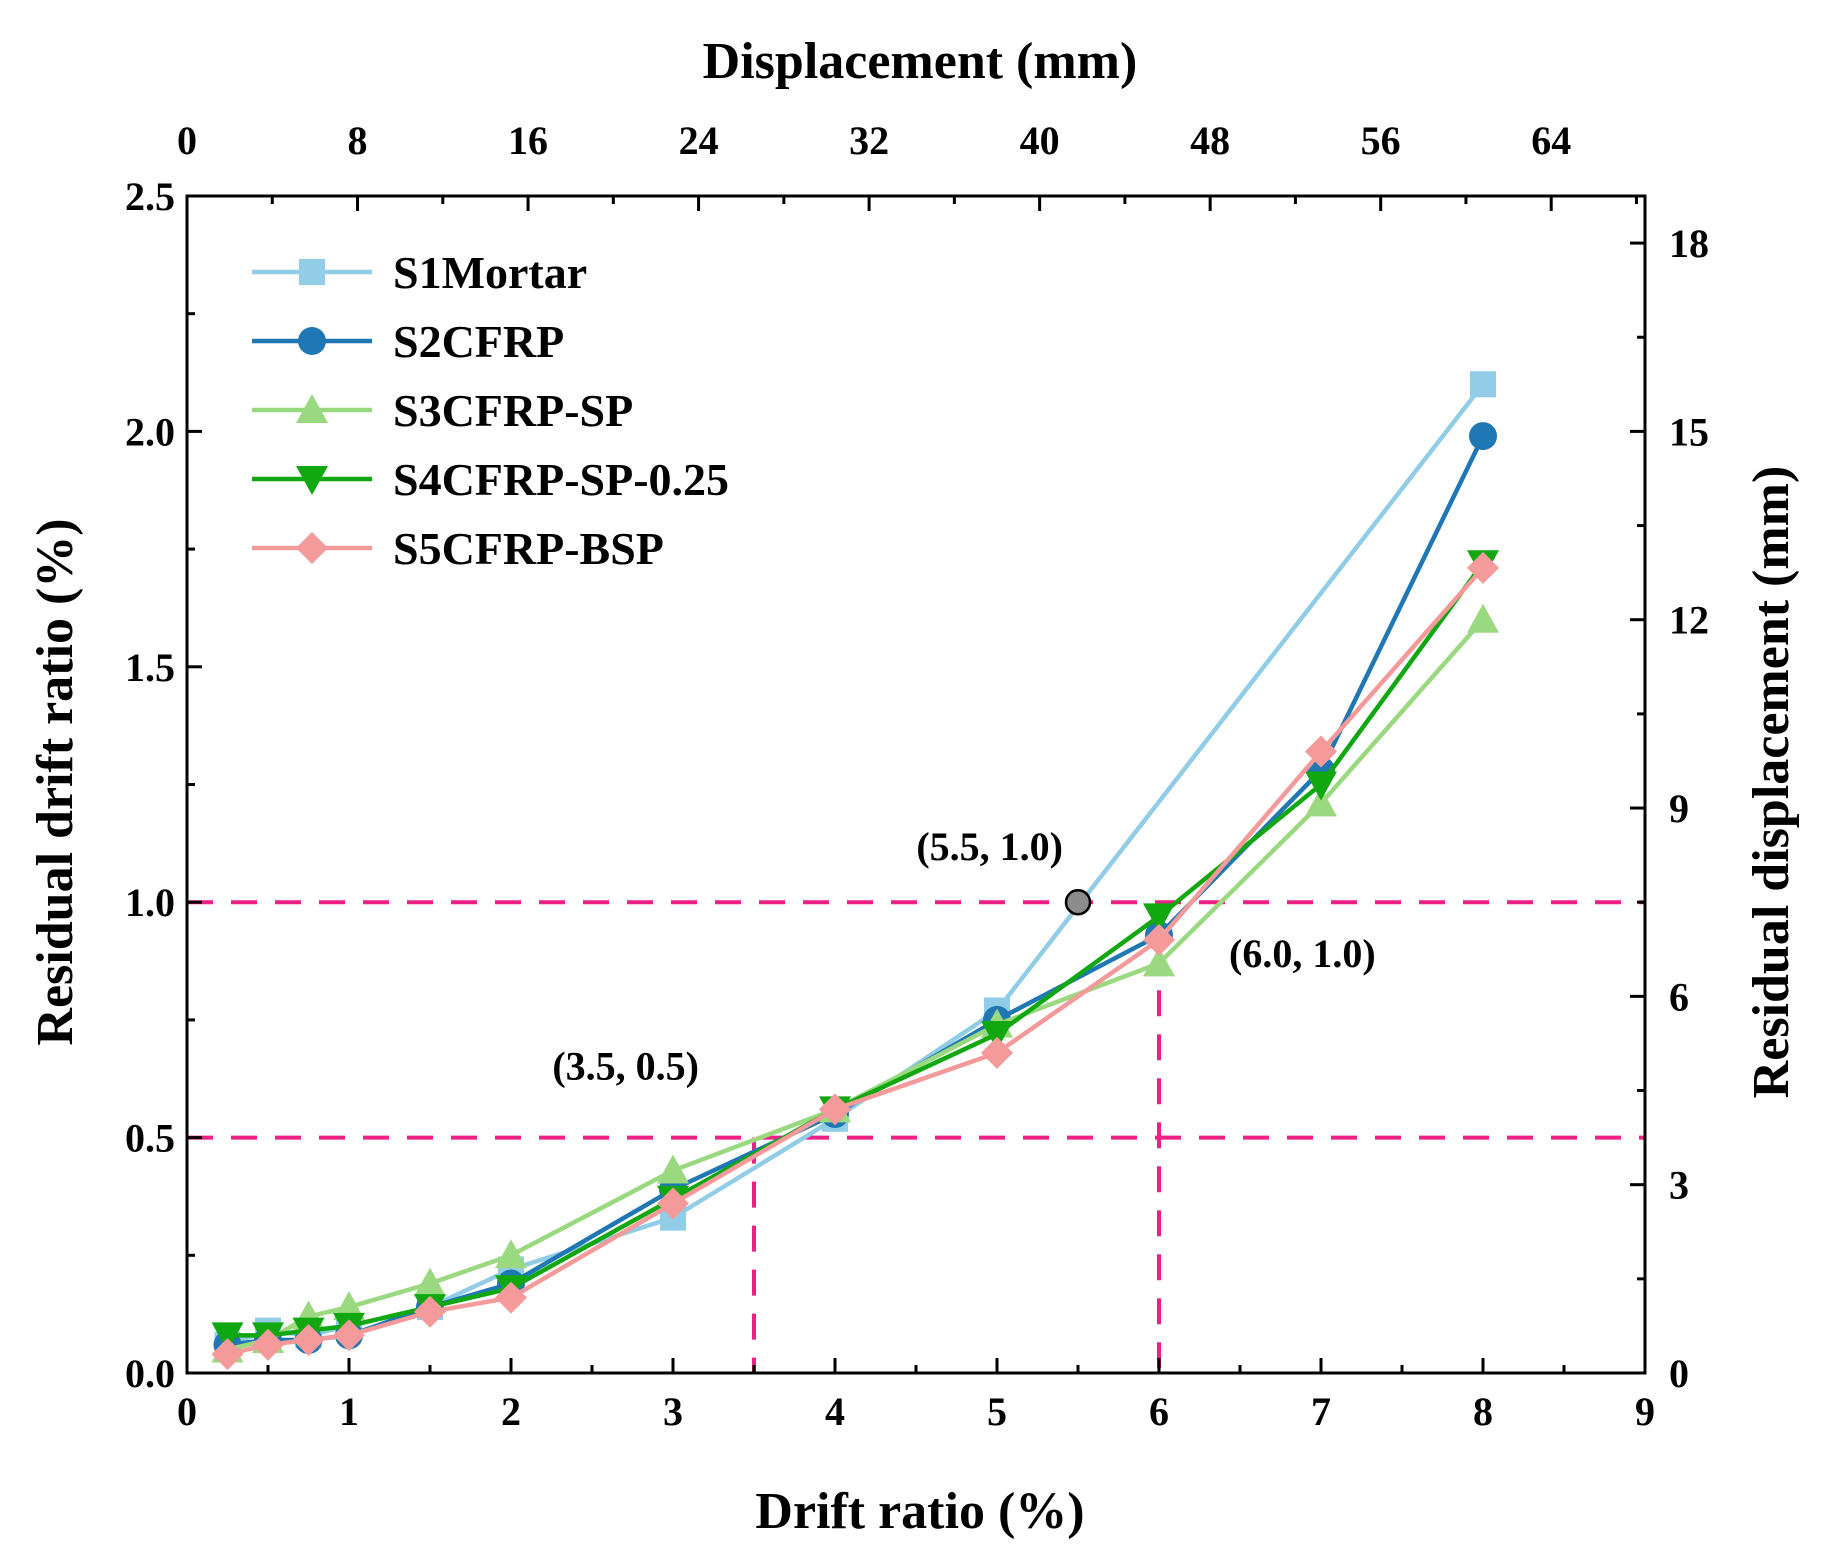 This screenshot has width=1827, height=1564. What do you see at coordinates (1689, 620) in the screenshot?
I see `y2-tick-label: 12` at bounding box center [1689, 620].